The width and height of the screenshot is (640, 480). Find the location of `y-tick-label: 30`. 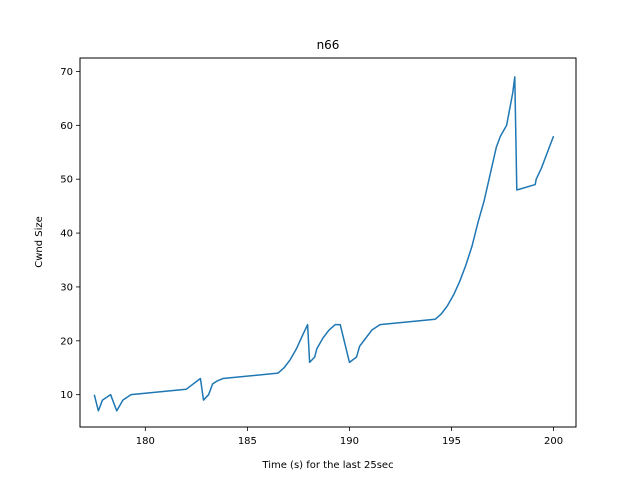

y-tick-label: 30 is located at coordinates (66, 287).